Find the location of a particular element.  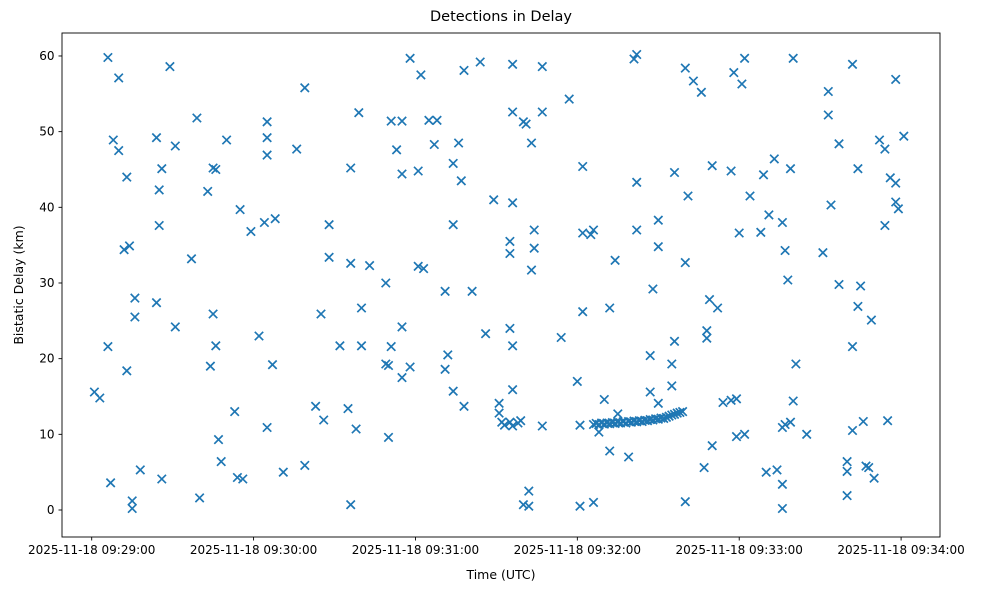

y-tick-label: 60 is located at coordinates (46, 56).